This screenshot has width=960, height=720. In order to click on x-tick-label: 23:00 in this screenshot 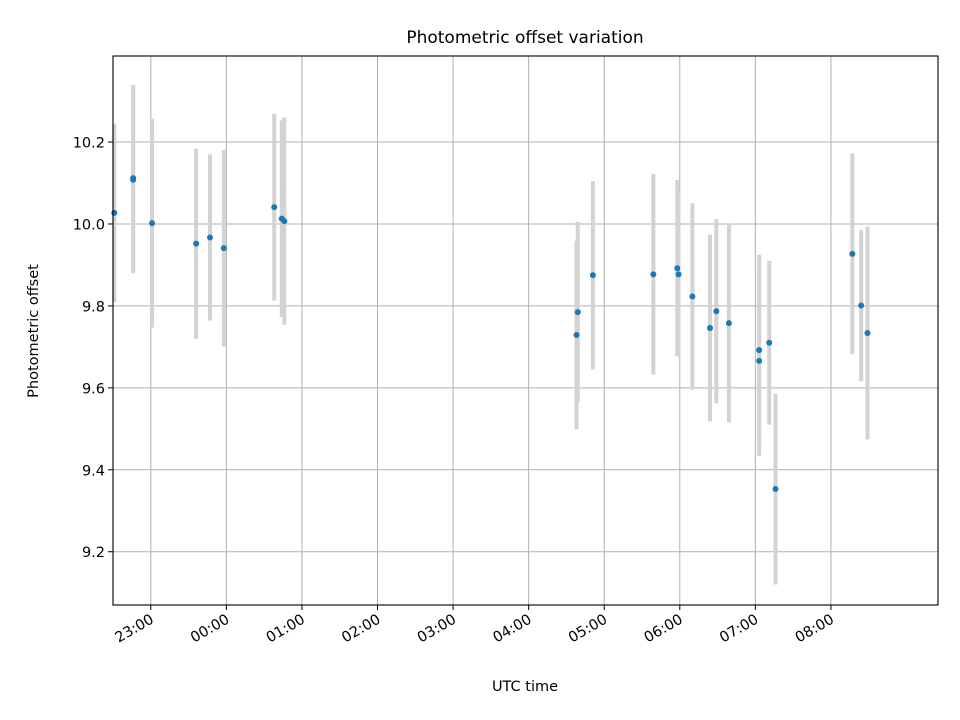, I will do `click(135, 629)`.